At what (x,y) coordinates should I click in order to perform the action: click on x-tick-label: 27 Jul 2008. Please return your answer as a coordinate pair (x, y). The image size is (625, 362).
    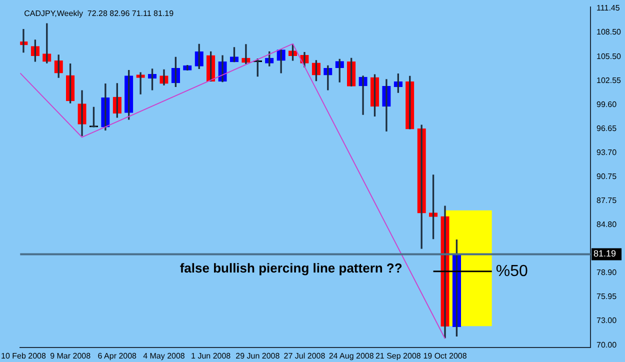
    Looking at the image, I should click on (305, 355).